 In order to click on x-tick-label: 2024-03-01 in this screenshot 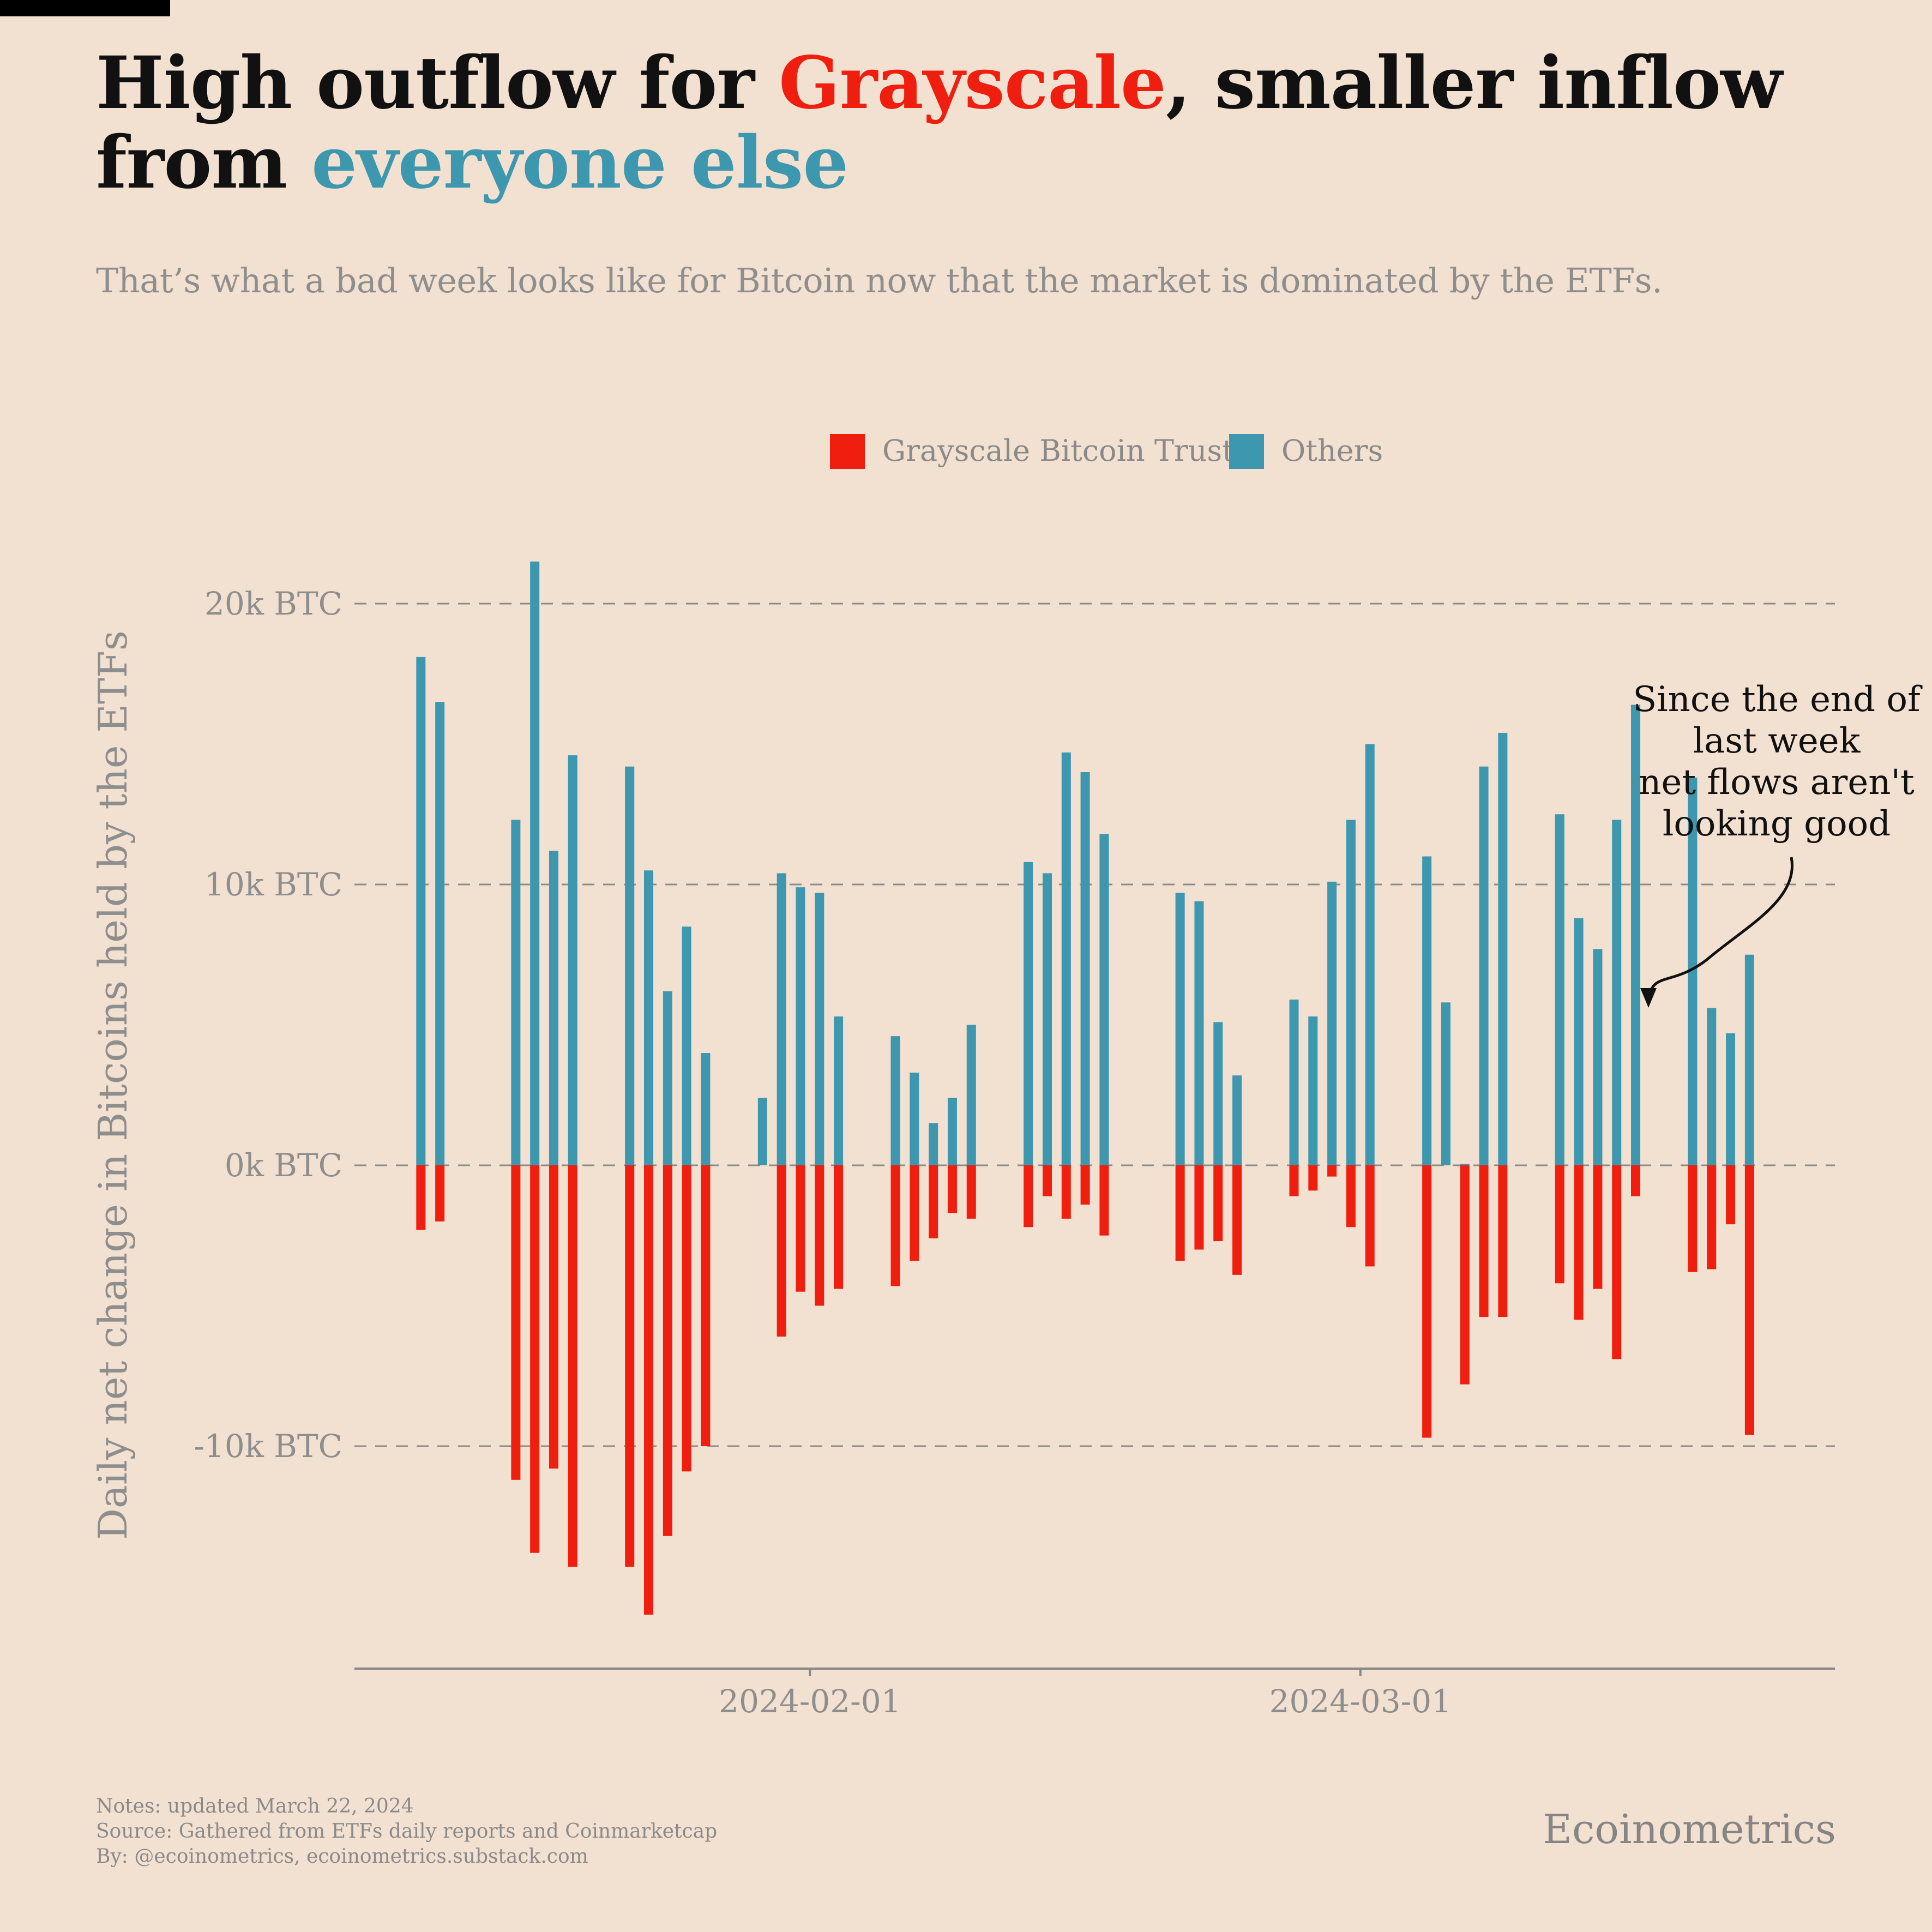, I will do `click(1360, 1701)`.